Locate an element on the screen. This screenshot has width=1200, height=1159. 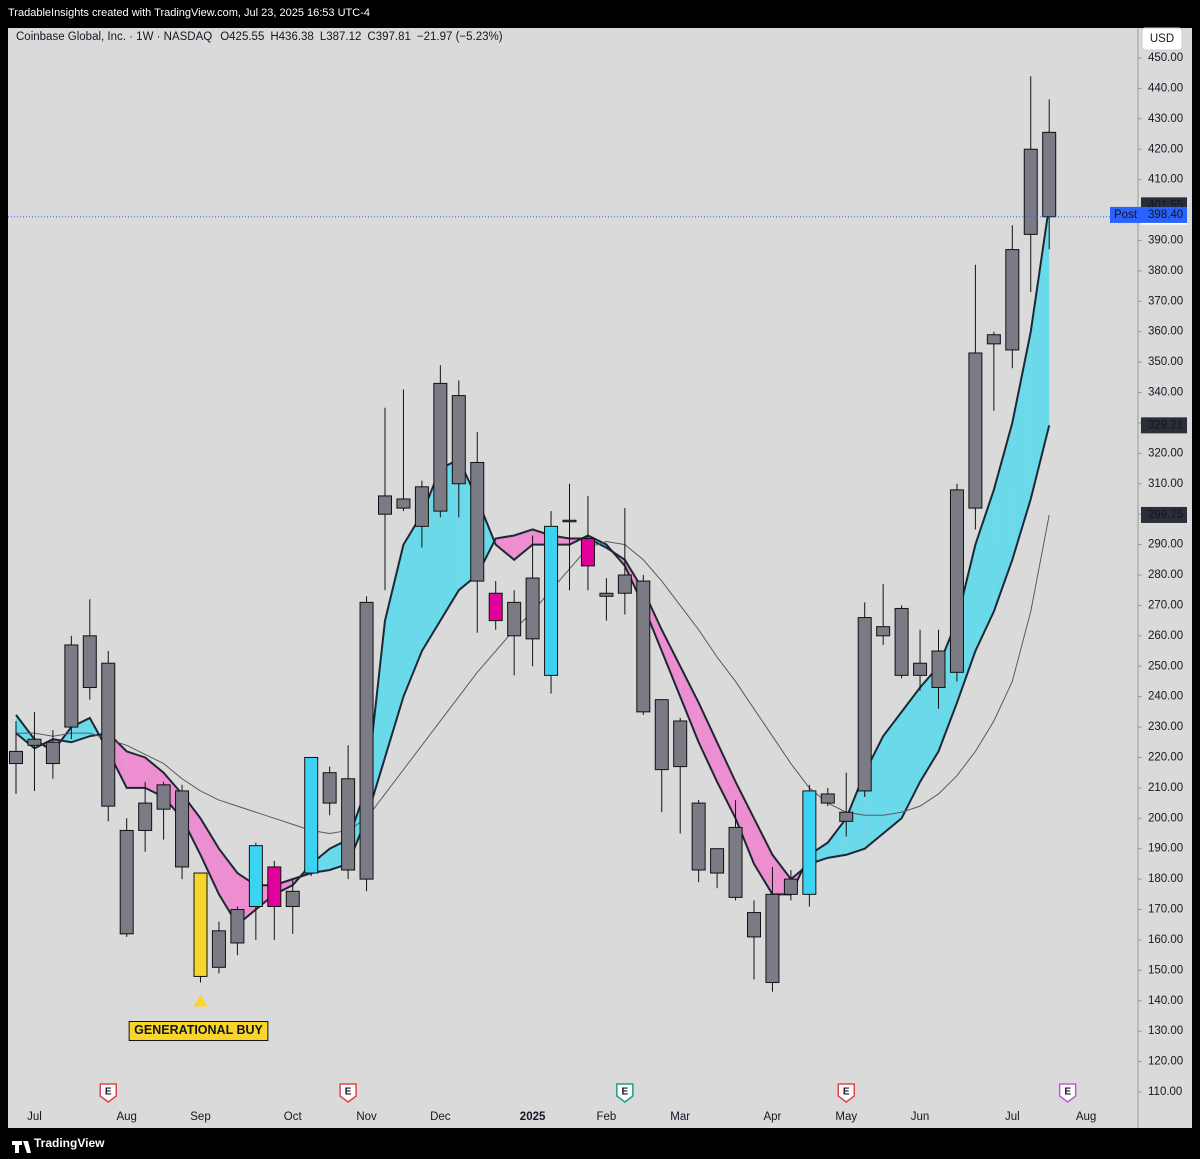
x-tick-label: Sep is located at coordinates (200, 1117).